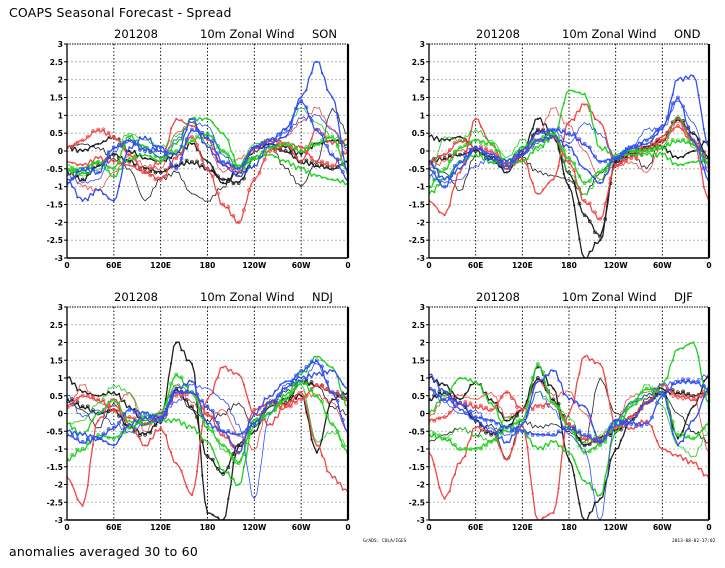 This screenshot has width=725, height=568. What do you see at coordinates (421, 187) in the screenshot?
I see `y-tick-label: -1` at bounding box center [421, 187].